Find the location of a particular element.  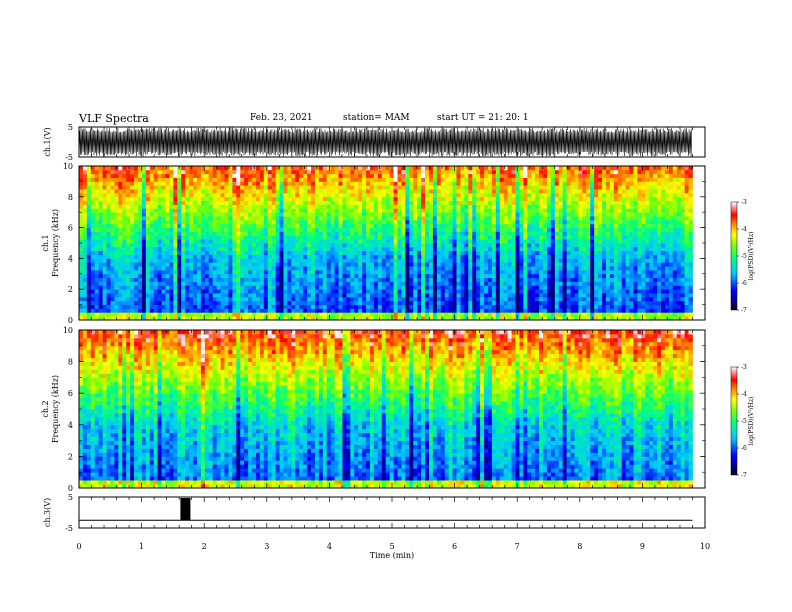

time-tick-label: 5 is located at coordinates (391, 546).